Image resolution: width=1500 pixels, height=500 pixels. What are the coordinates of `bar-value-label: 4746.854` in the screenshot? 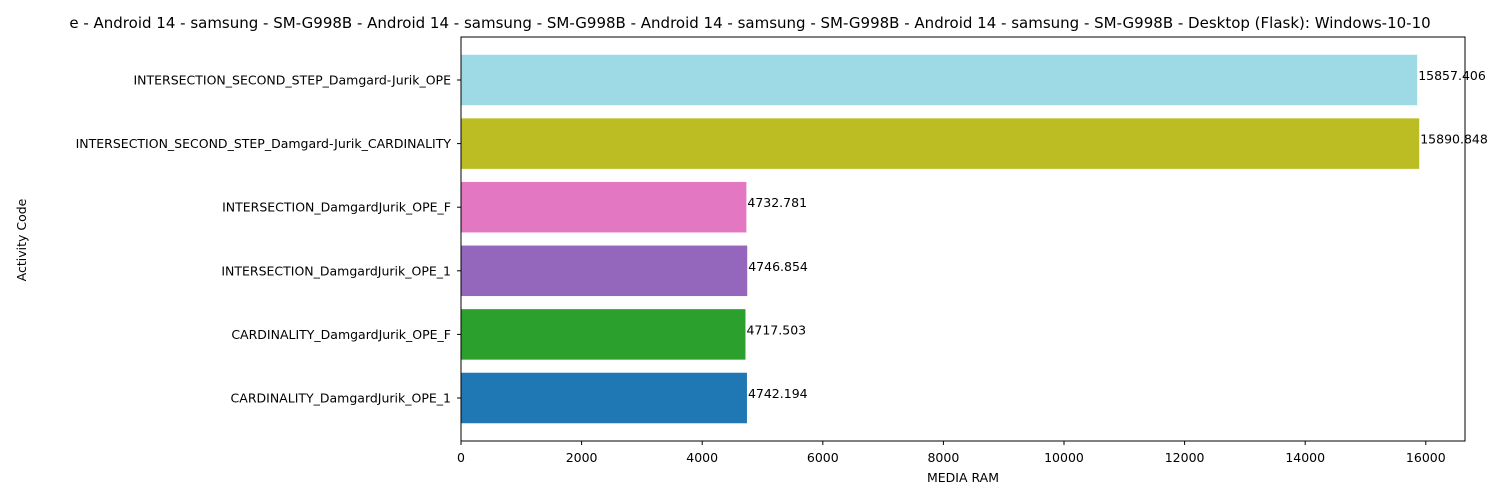 It's located at (778, 266).